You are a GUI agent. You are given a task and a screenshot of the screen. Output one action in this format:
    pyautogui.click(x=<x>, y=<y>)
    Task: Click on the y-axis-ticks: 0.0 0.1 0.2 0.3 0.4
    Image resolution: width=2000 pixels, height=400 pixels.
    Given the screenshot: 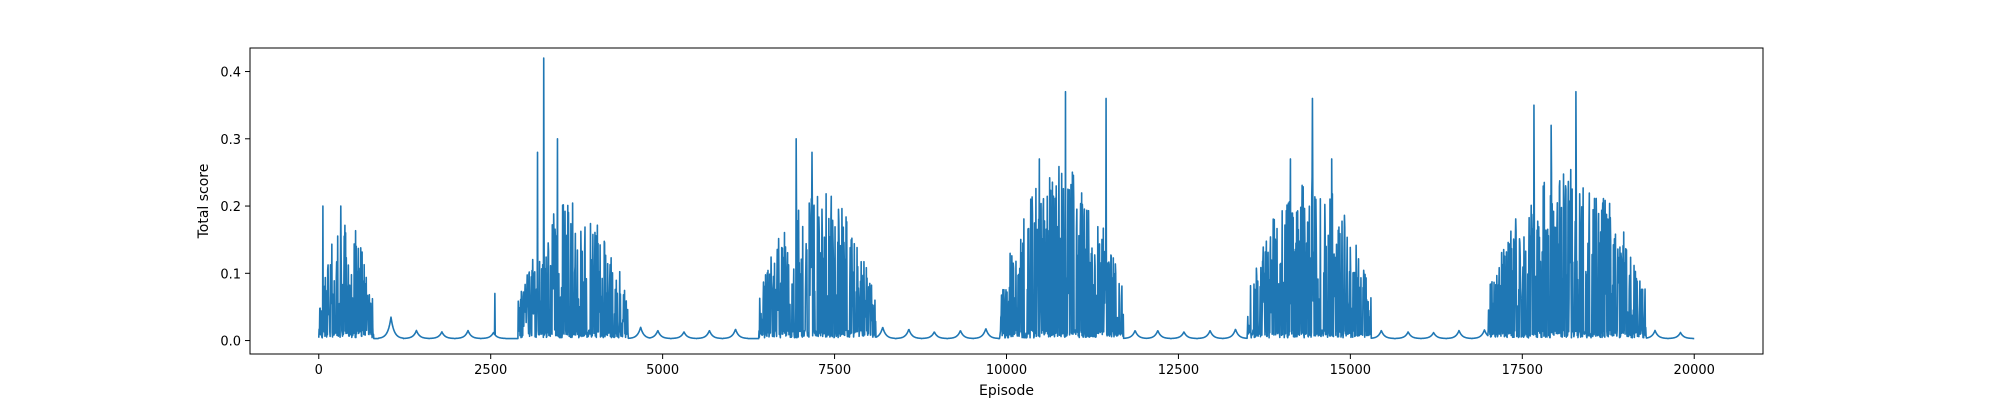 What is the action you would take?
    pyautogui.click(x=235, y=208)
    